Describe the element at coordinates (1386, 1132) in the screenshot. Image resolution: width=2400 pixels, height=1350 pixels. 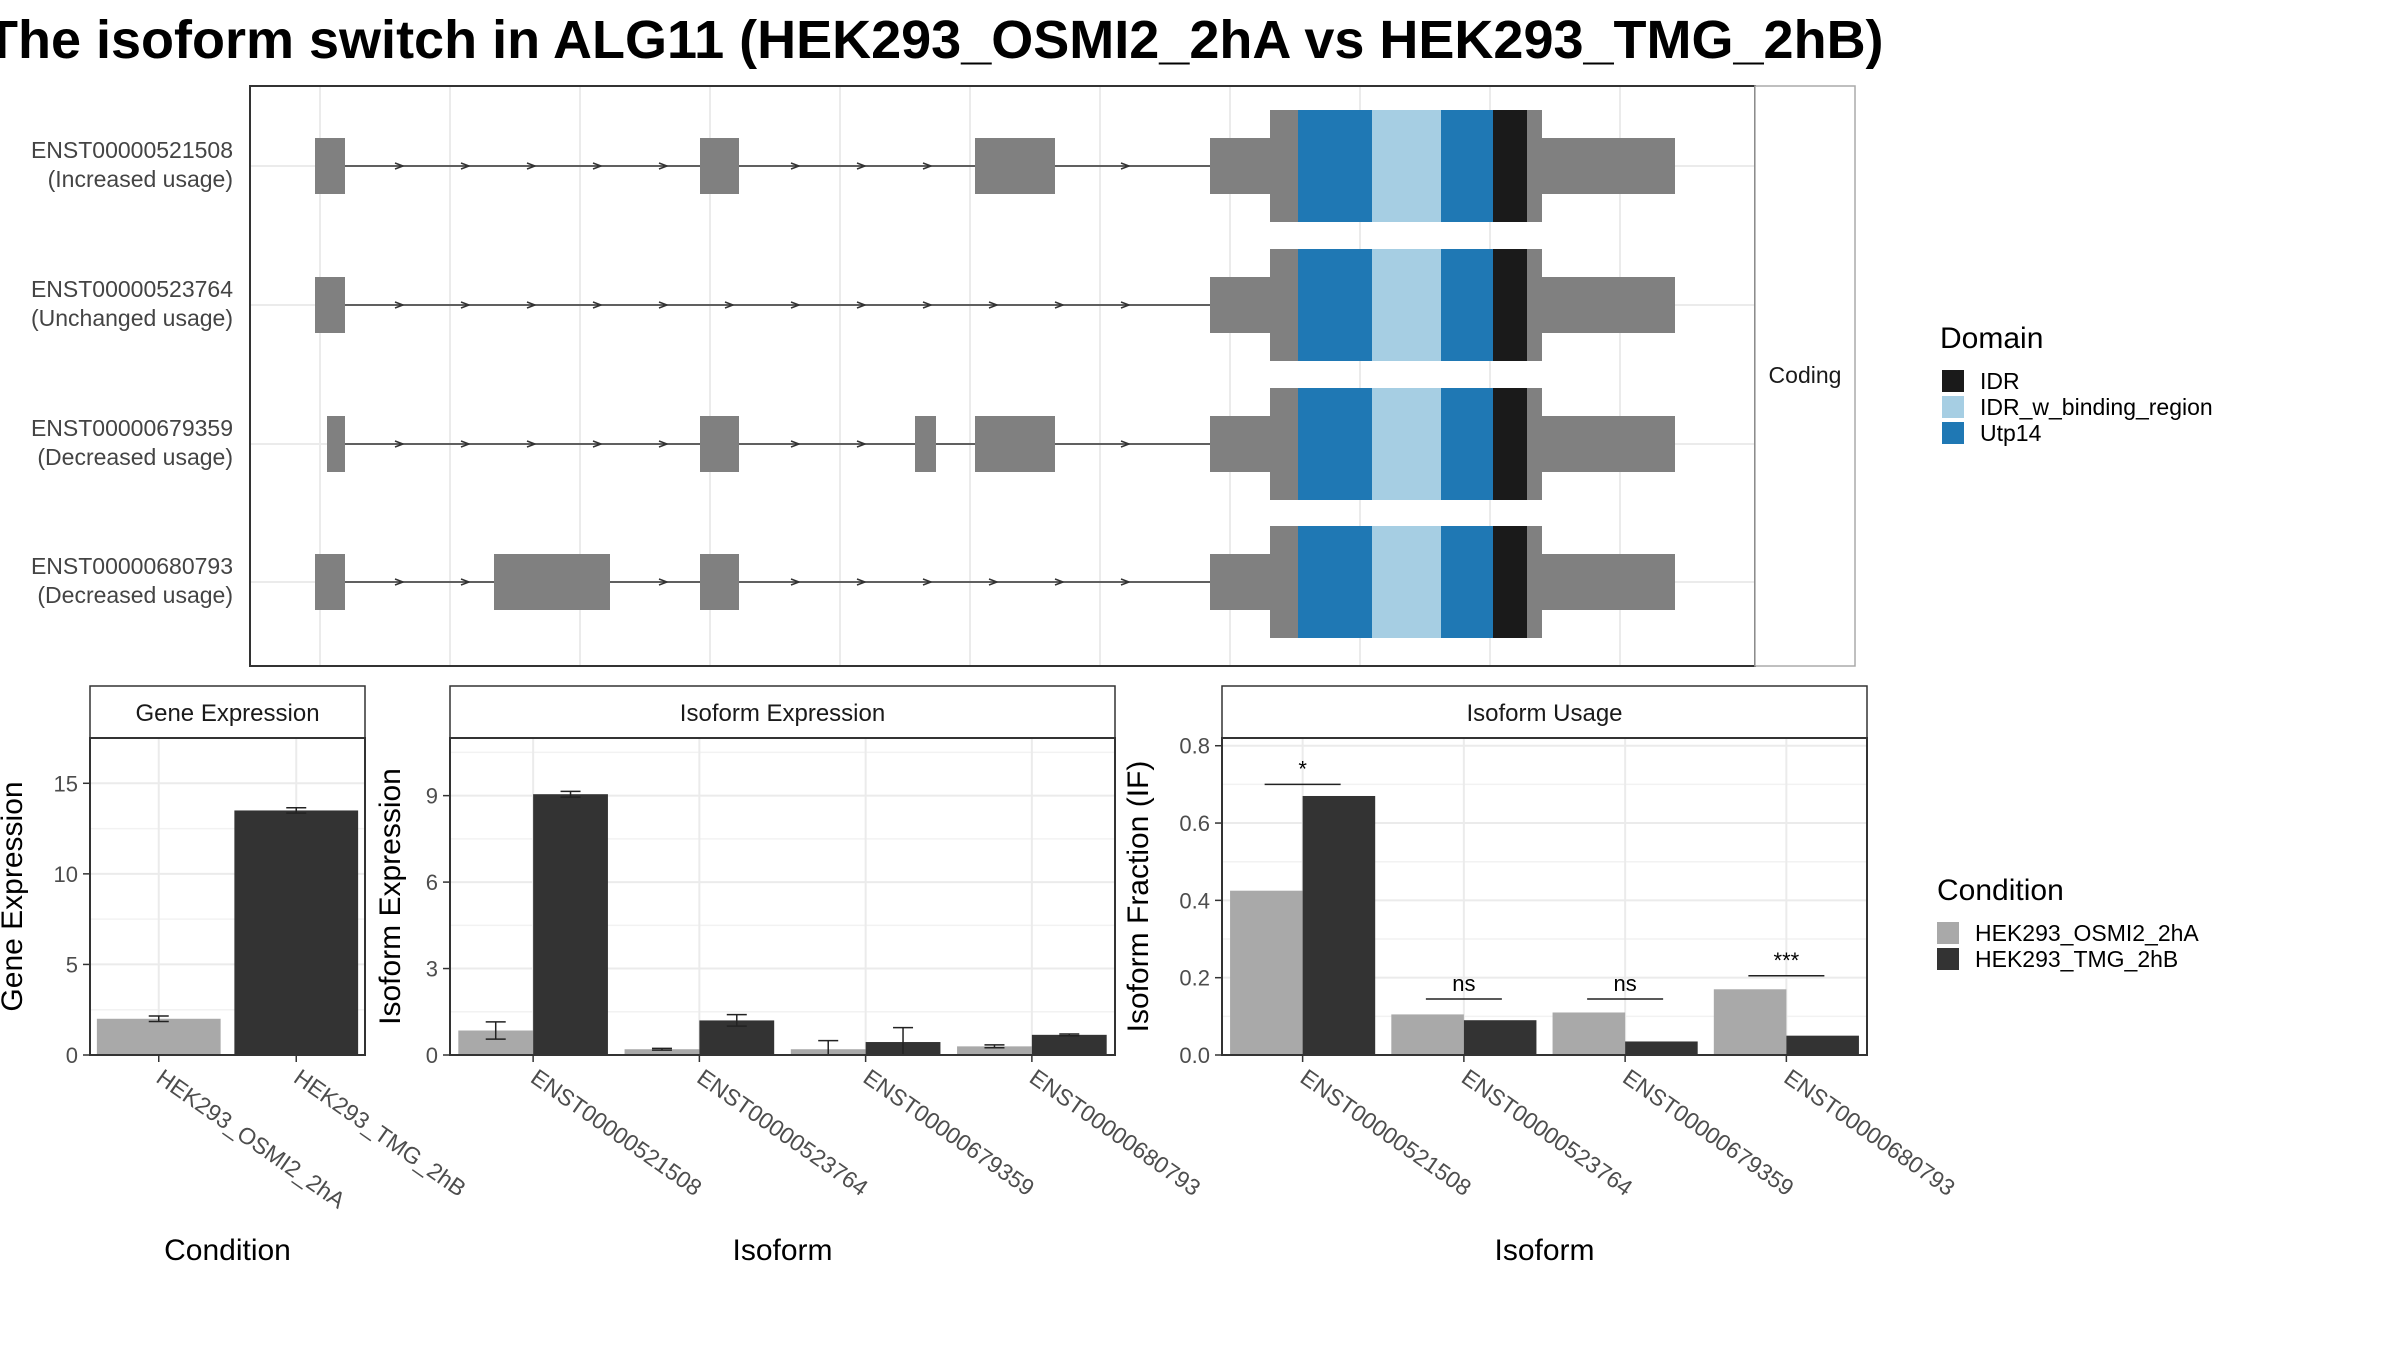
I see `x-tick-label: ENST00000521508` at that location.